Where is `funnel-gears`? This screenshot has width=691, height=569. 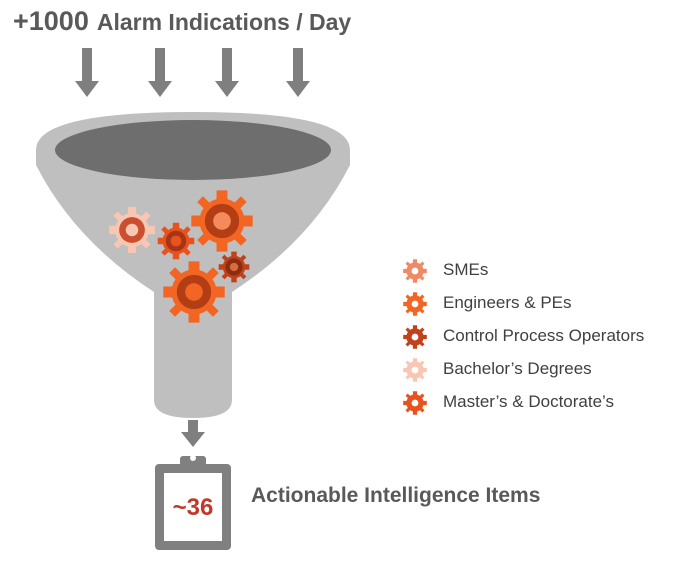
funnel-gears is located at coordinates (180, 256).